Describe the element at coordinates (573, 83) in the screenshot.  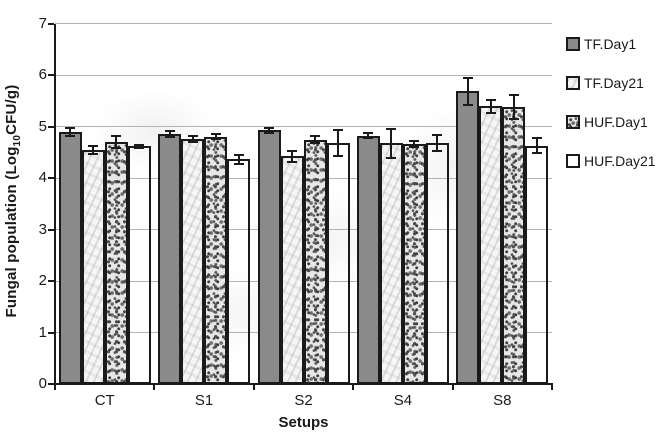
I see `legend-marker-light-texture-icon` at that location.